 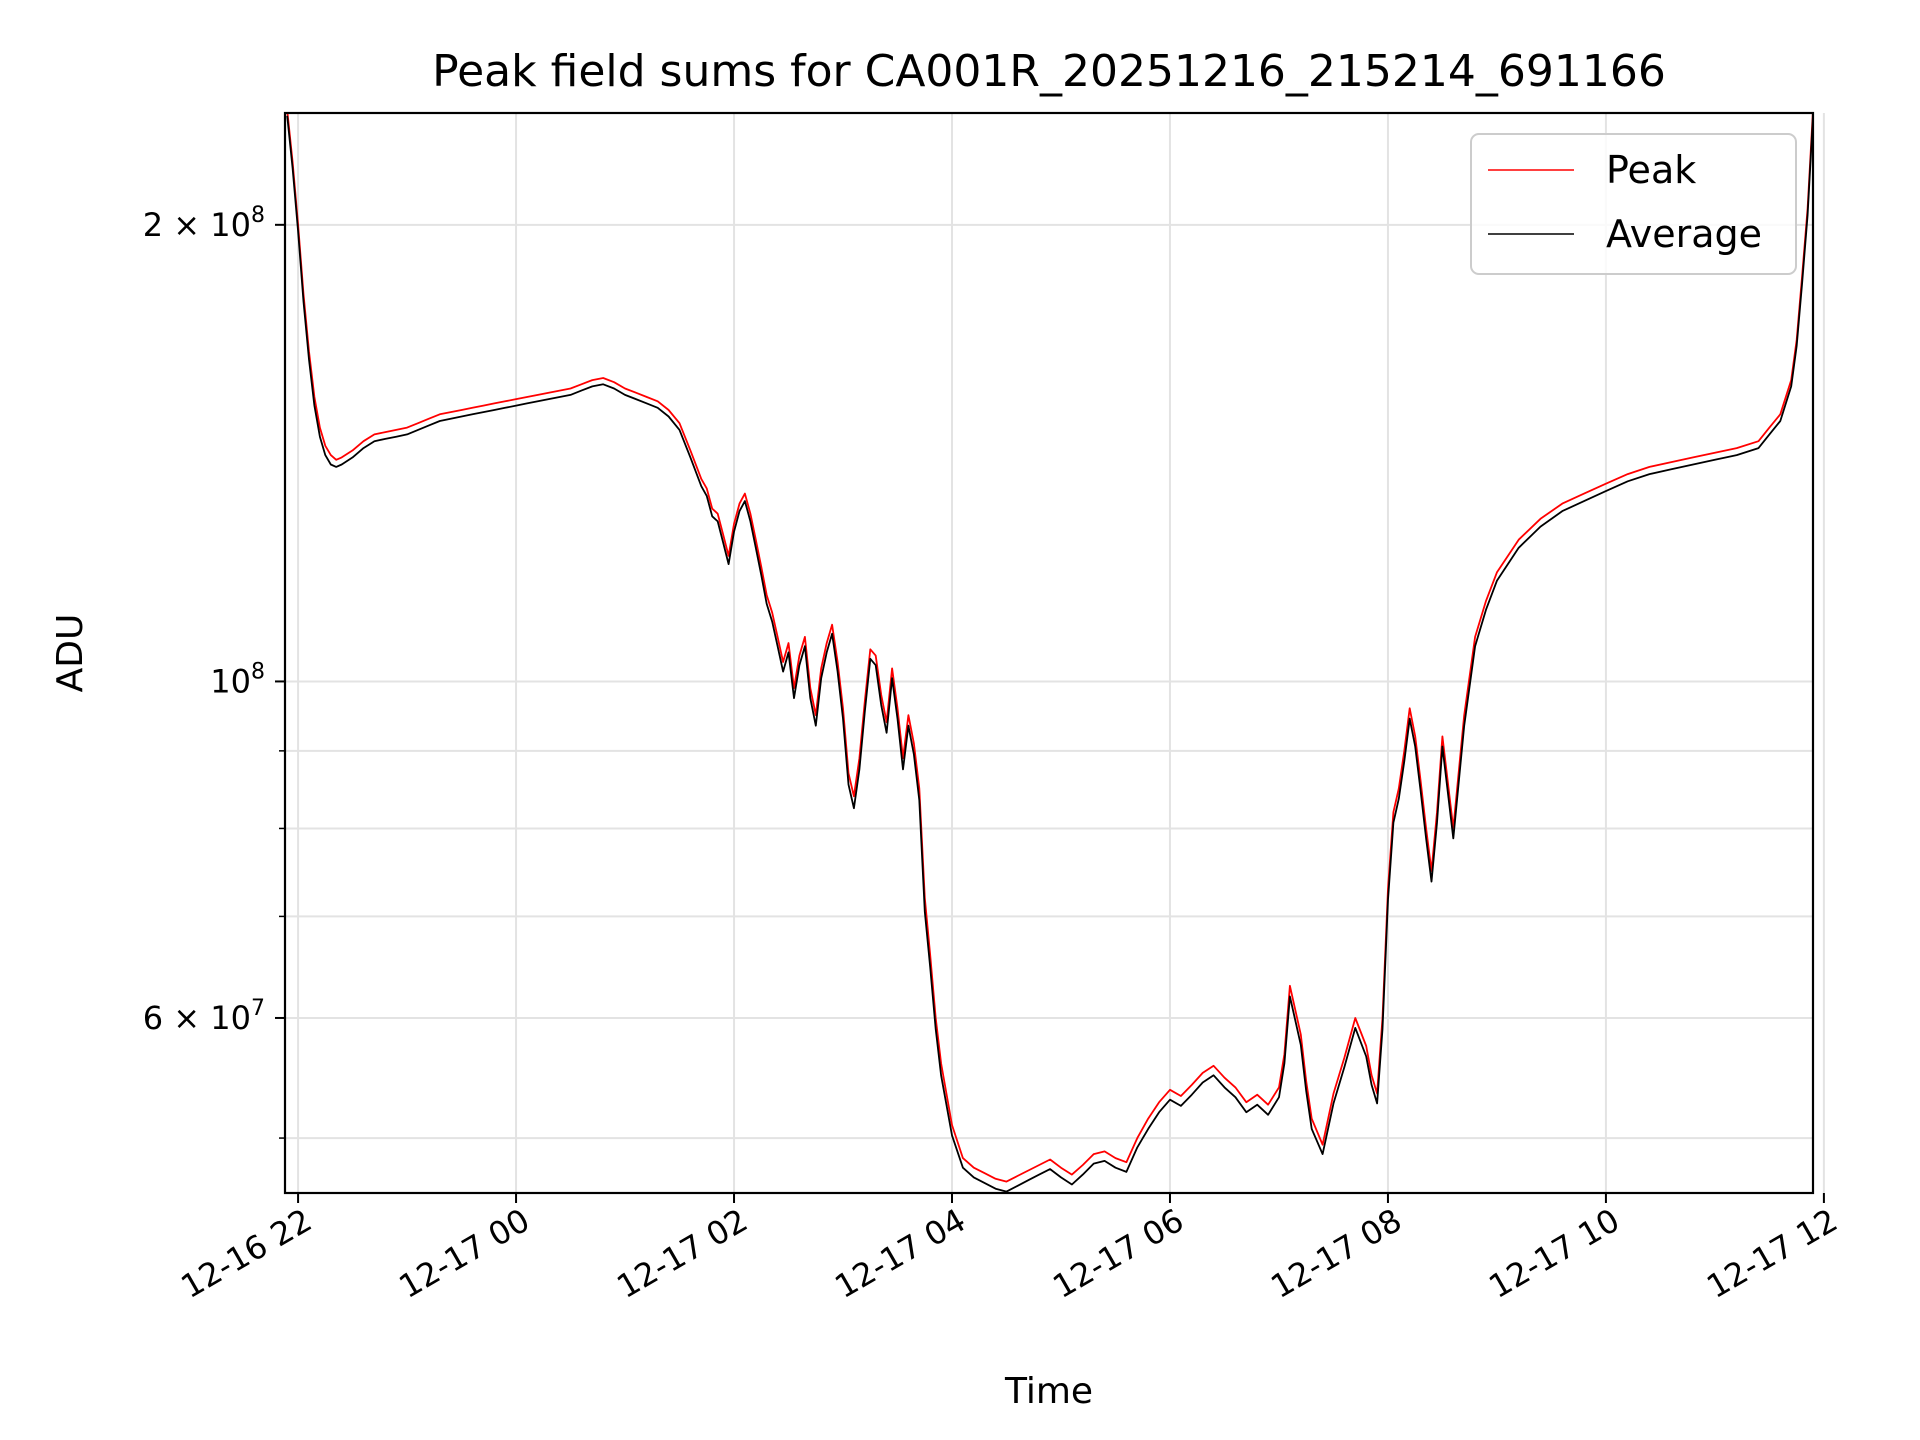 I want to click on y-tick-label: 108, so click(x=237, y=679).